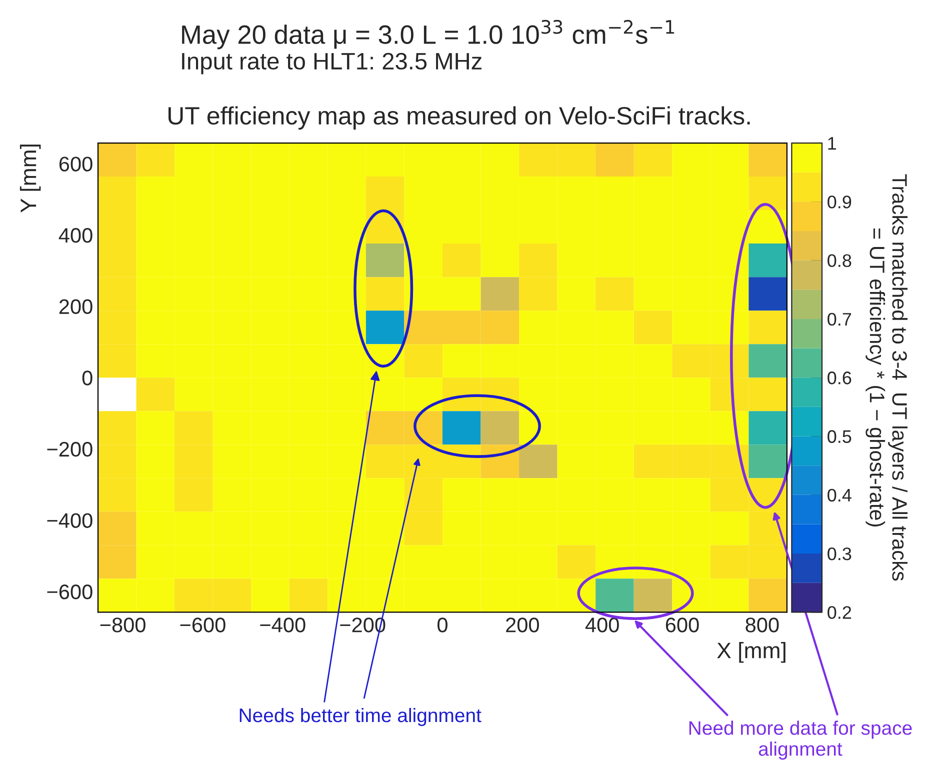  What do you see at coordinates (762, 625) in the screenshot?
I see `x-tick-label: 800` at bounding box center [762, 625].